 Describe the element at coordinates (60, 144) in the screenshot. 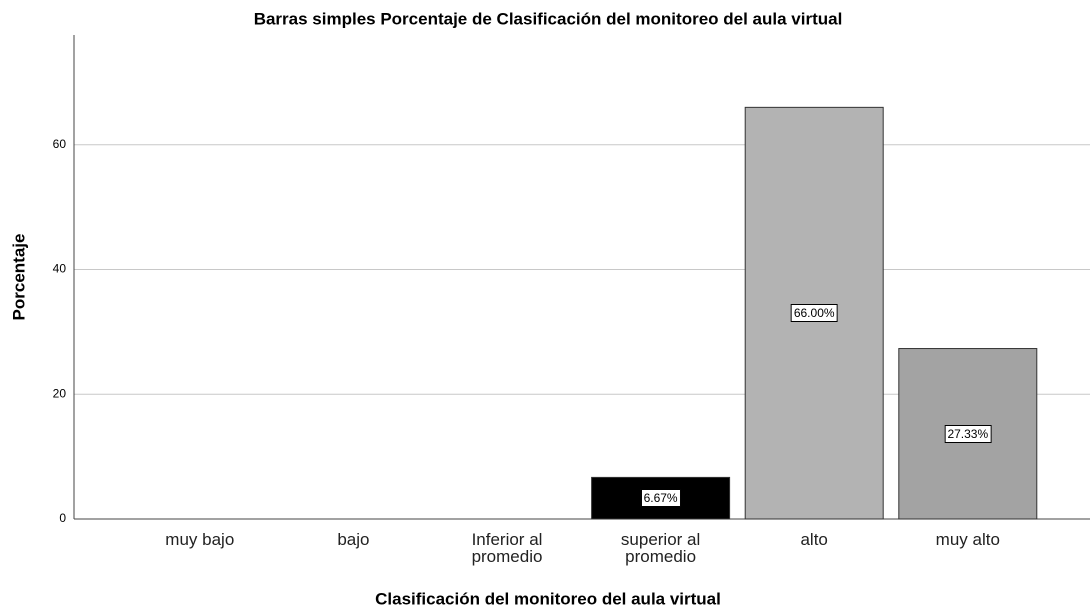

I see `y-tick-label: 60` at that location.